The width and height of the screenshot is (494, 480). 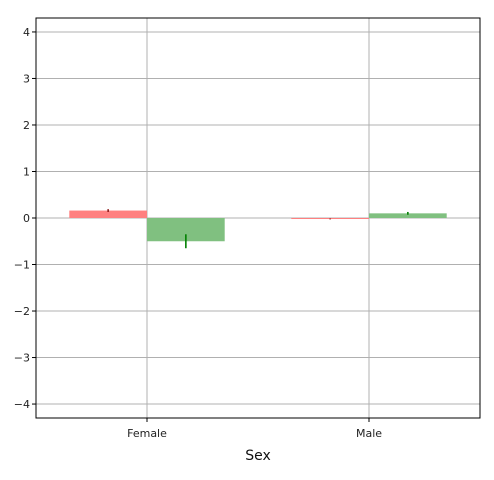 I want to click on error-bars-group, so click(x=258, y=229).